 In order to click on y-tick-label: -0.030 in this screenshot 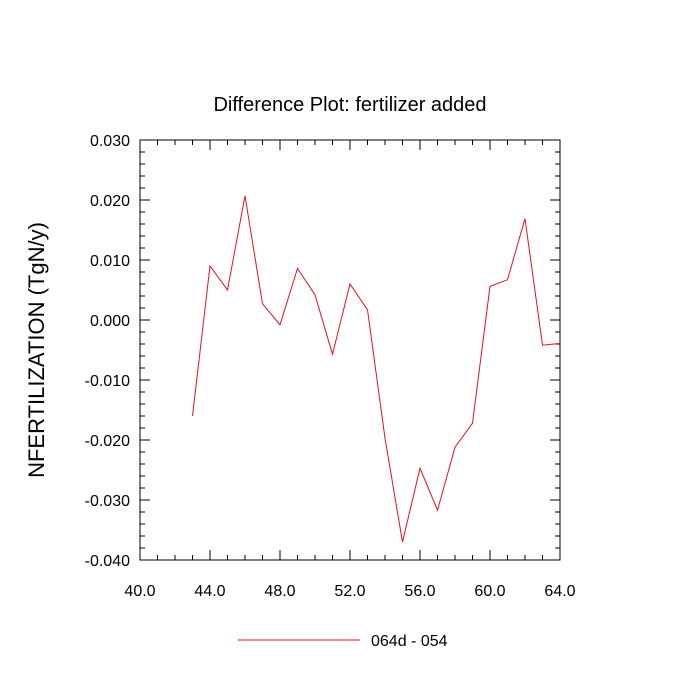, I will do `click(107, 501)`.